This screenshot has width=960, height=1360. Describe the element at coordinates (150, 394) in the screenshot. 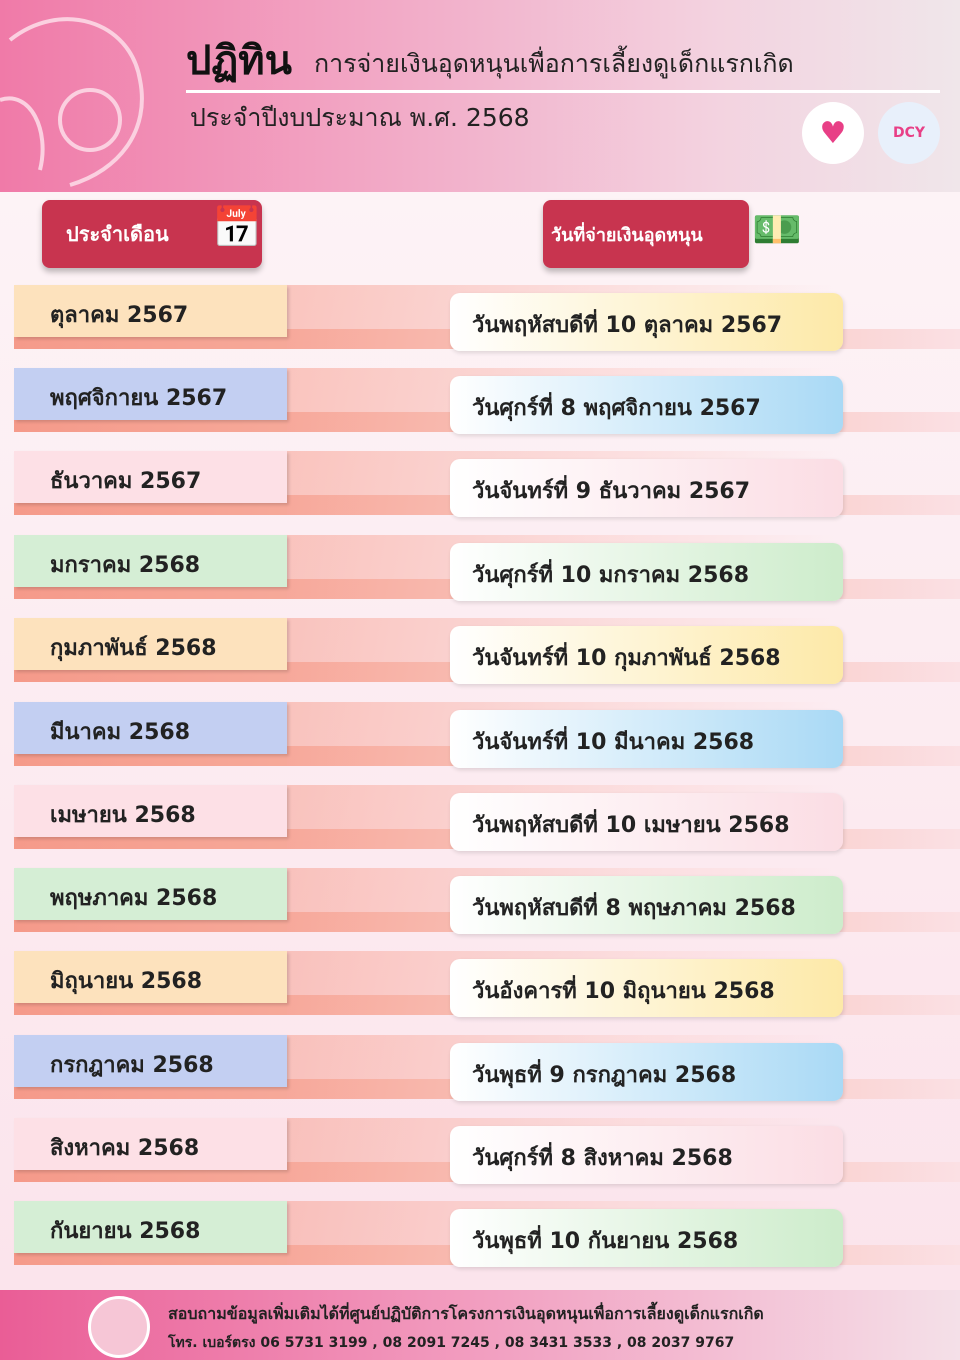

I see `month-label: พฤศจิกายน 2567` at that location.